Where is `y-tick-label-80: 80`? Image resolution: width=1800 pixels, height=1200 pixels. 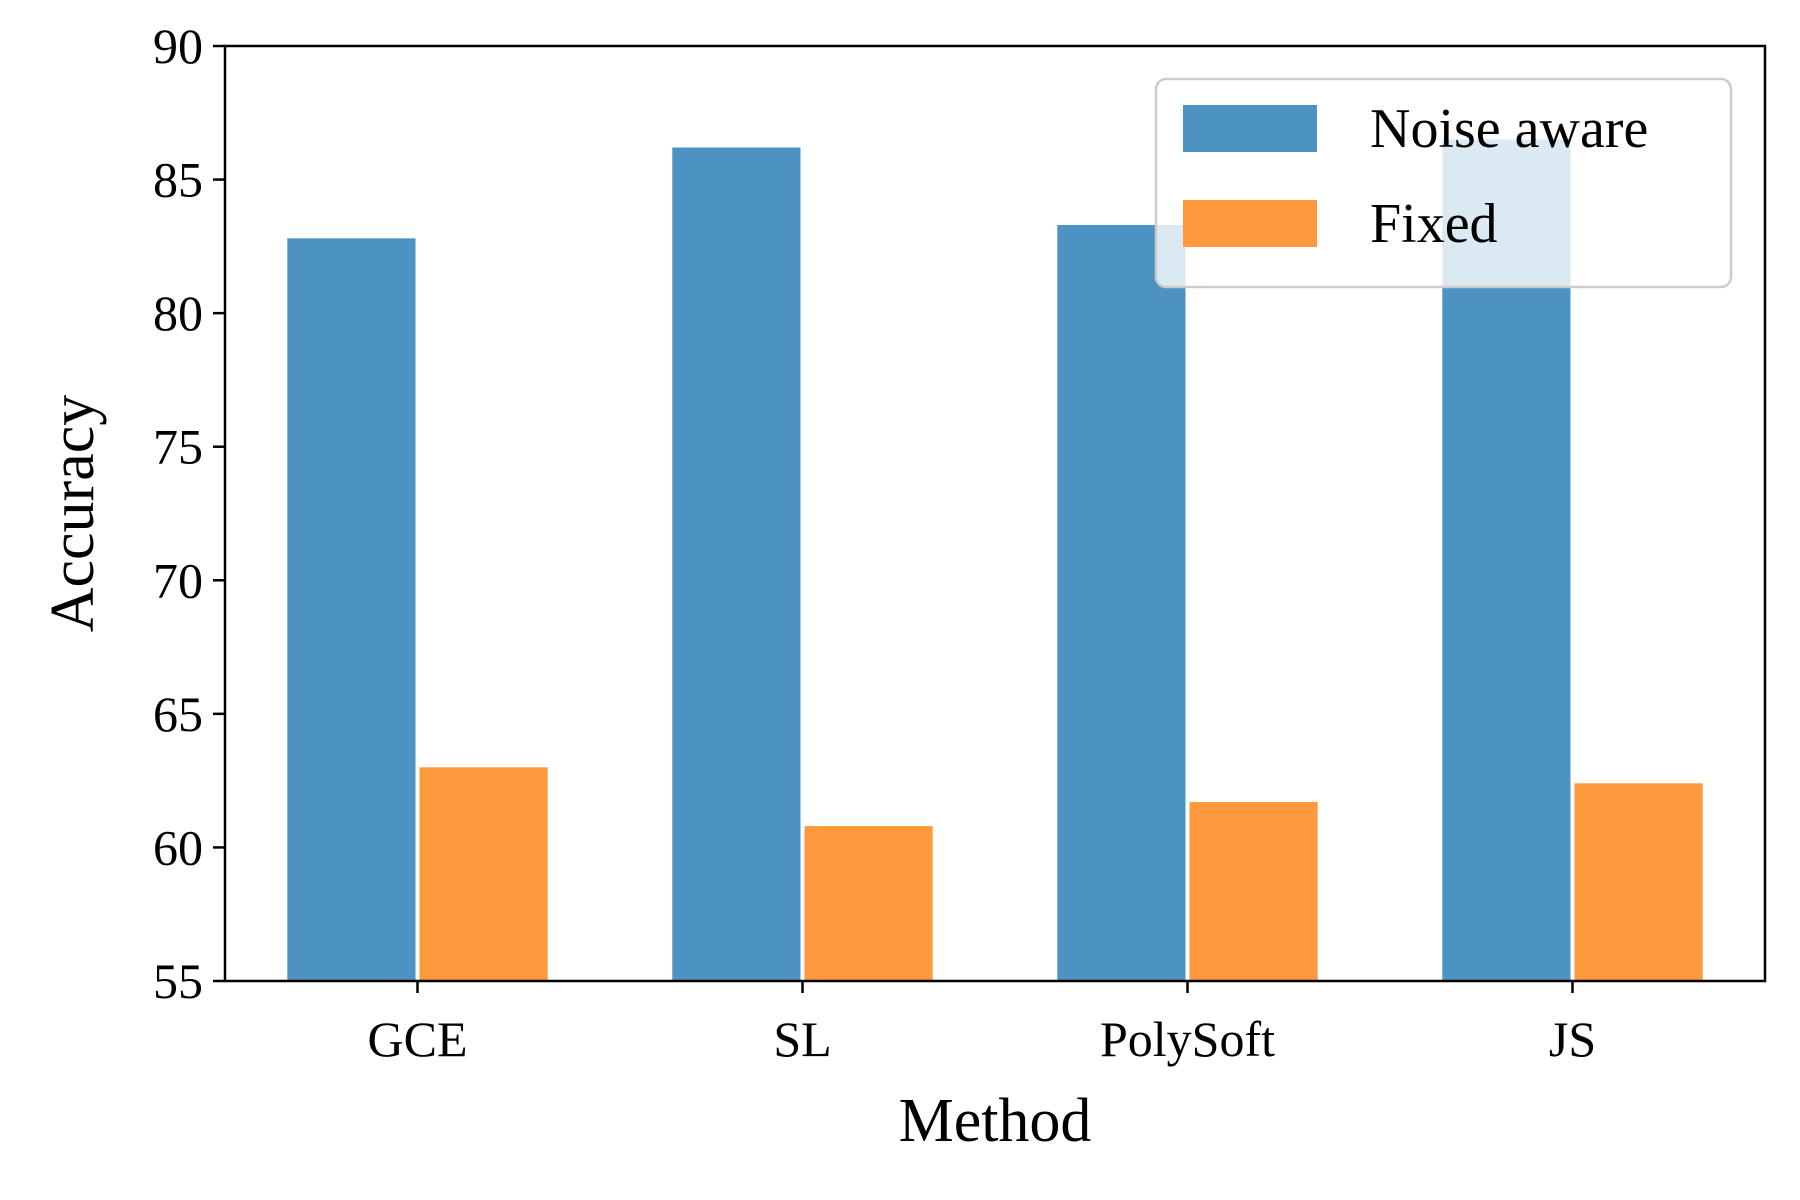
y-tick-label-80: 80 is located at coordinates (178, 313).